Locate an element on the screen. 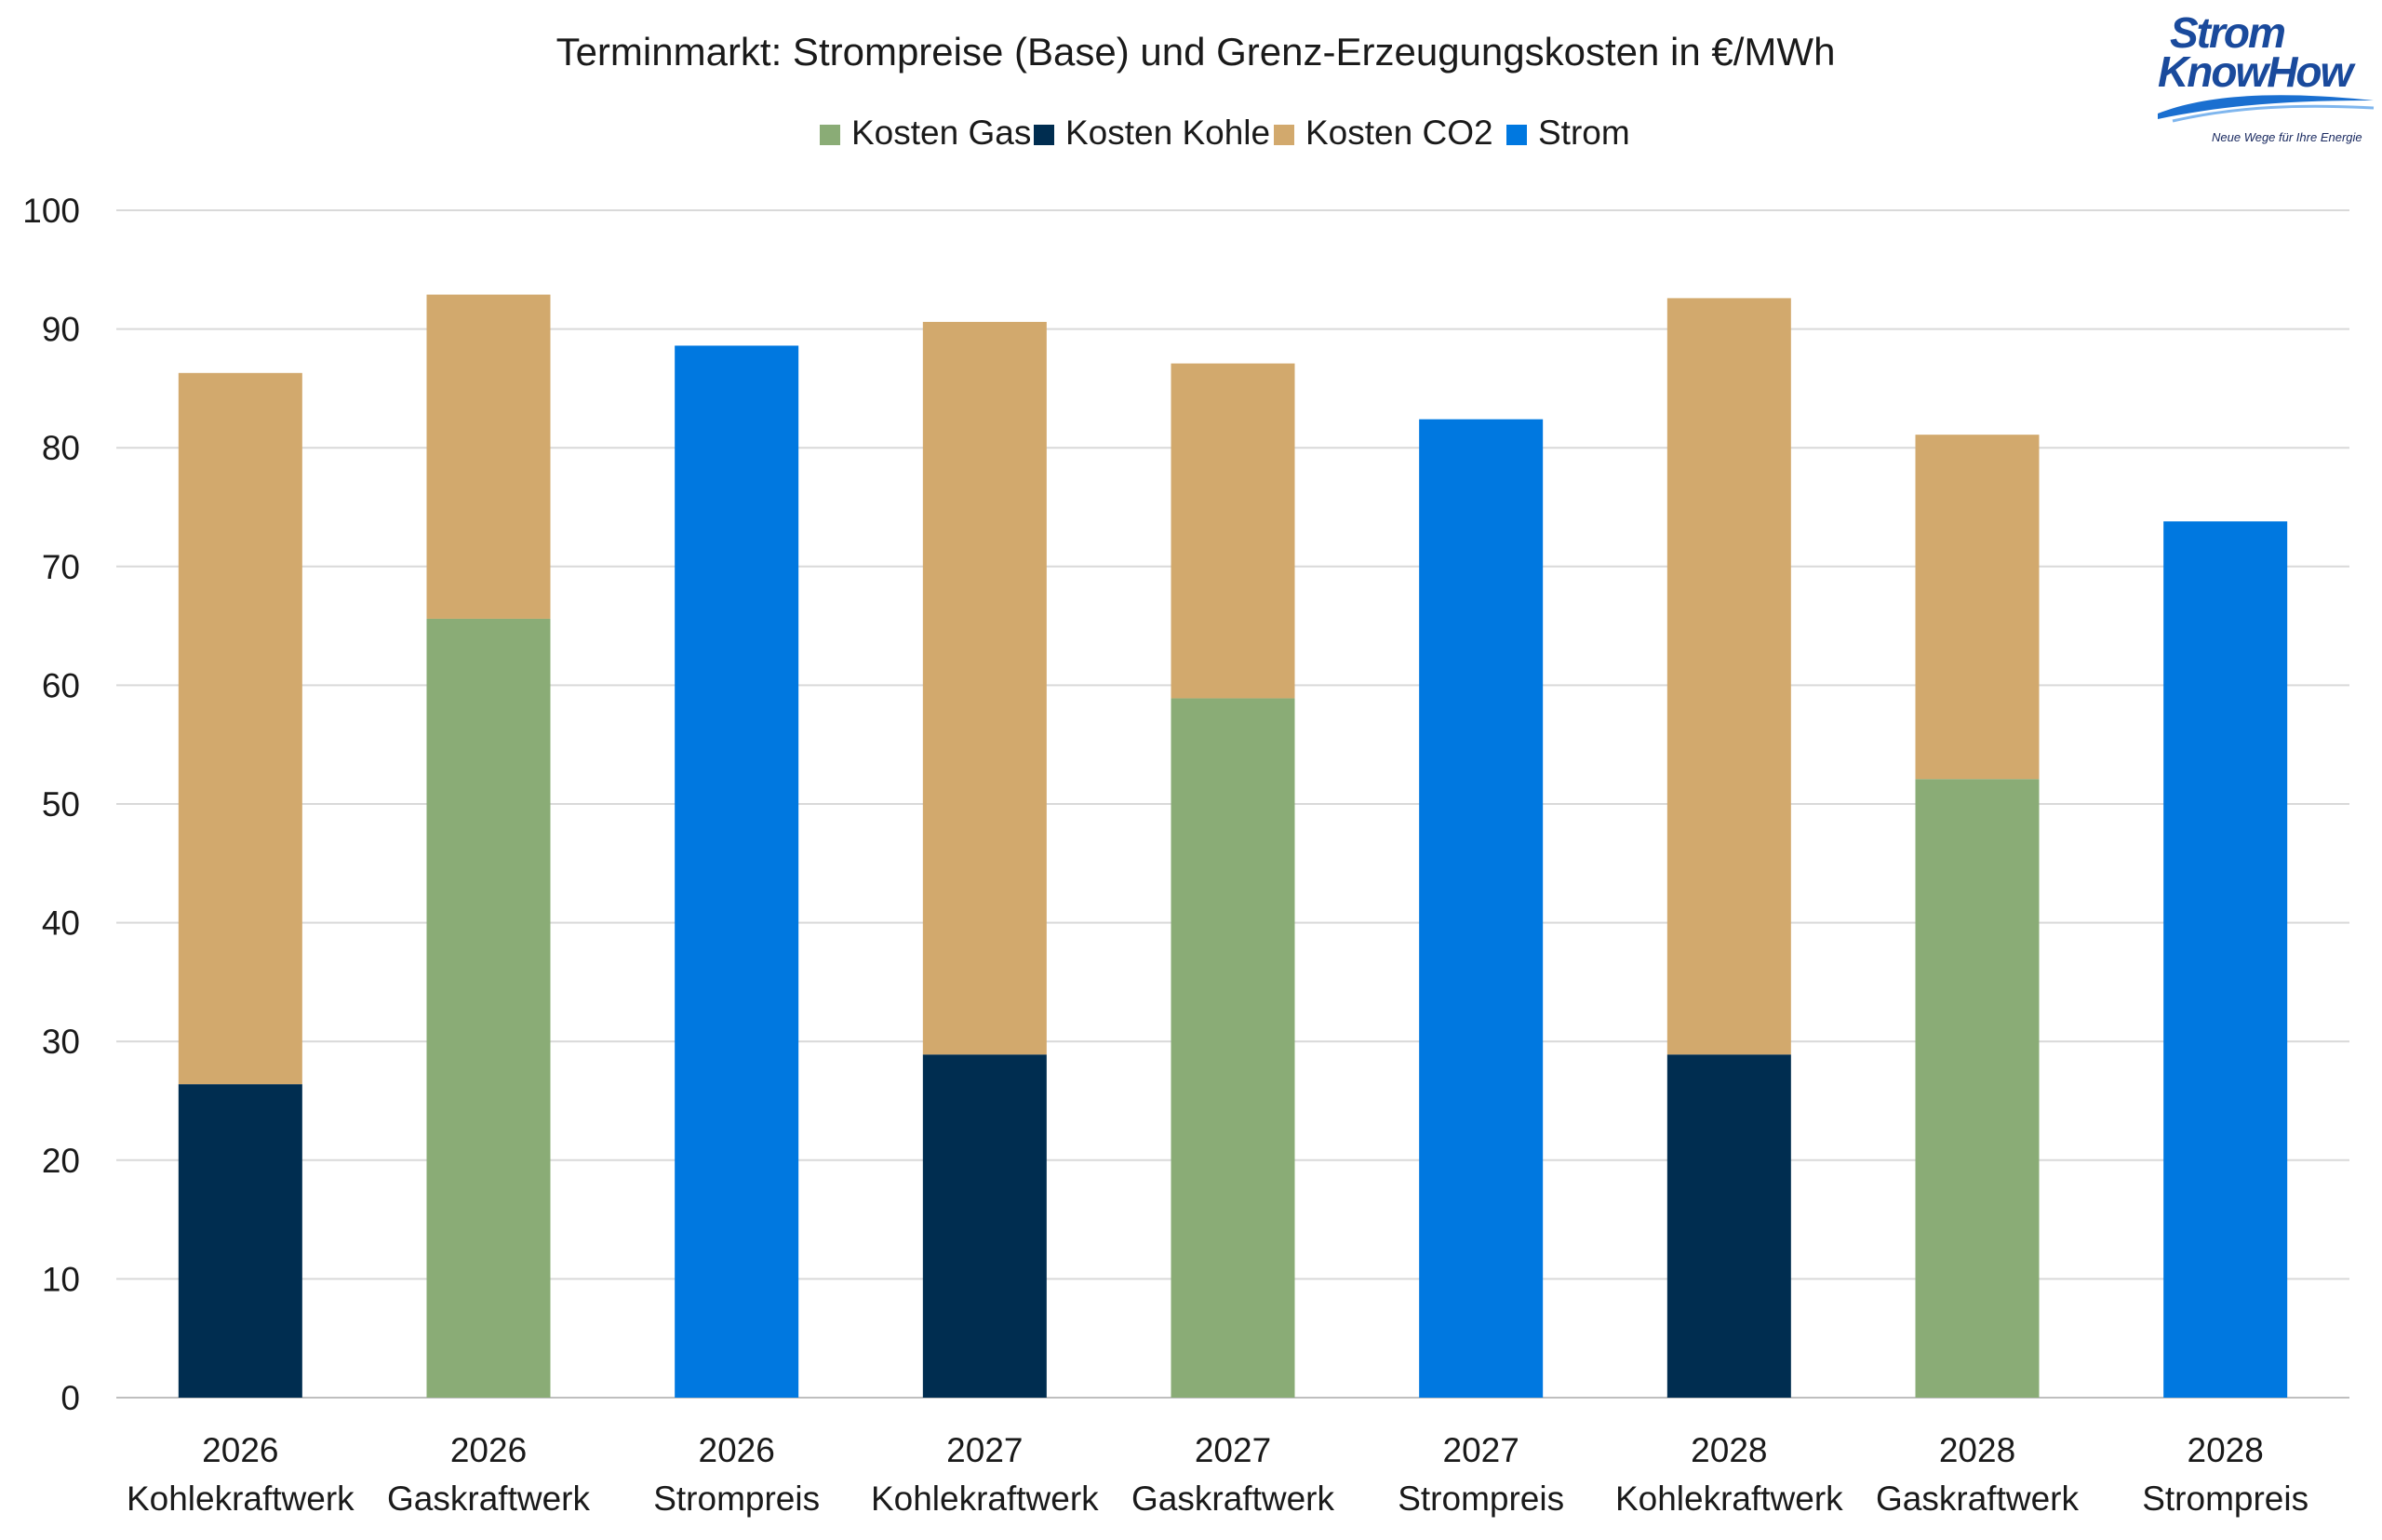 The image size is (2382, 1540). y-tick-label: 20 is located at coordinates (61, 1161).